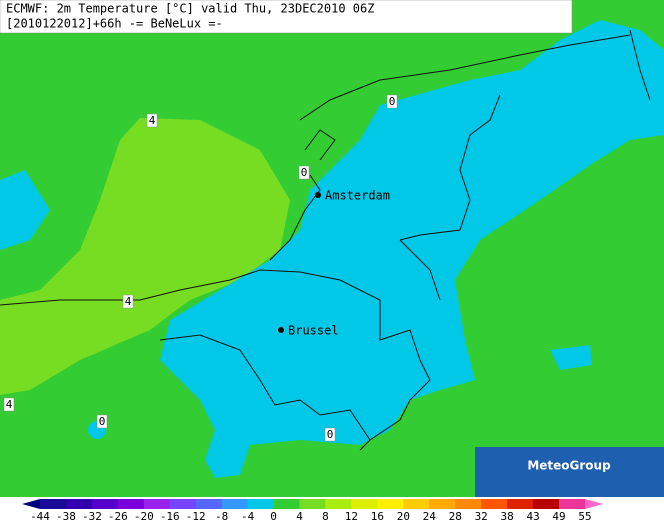 Image resolution: width=664 pixels, height=523 pixels. What do you see at coordinates (313, 331) in the screenshot?
I see `city-label: Brussel` at bounding box center [313, 331].